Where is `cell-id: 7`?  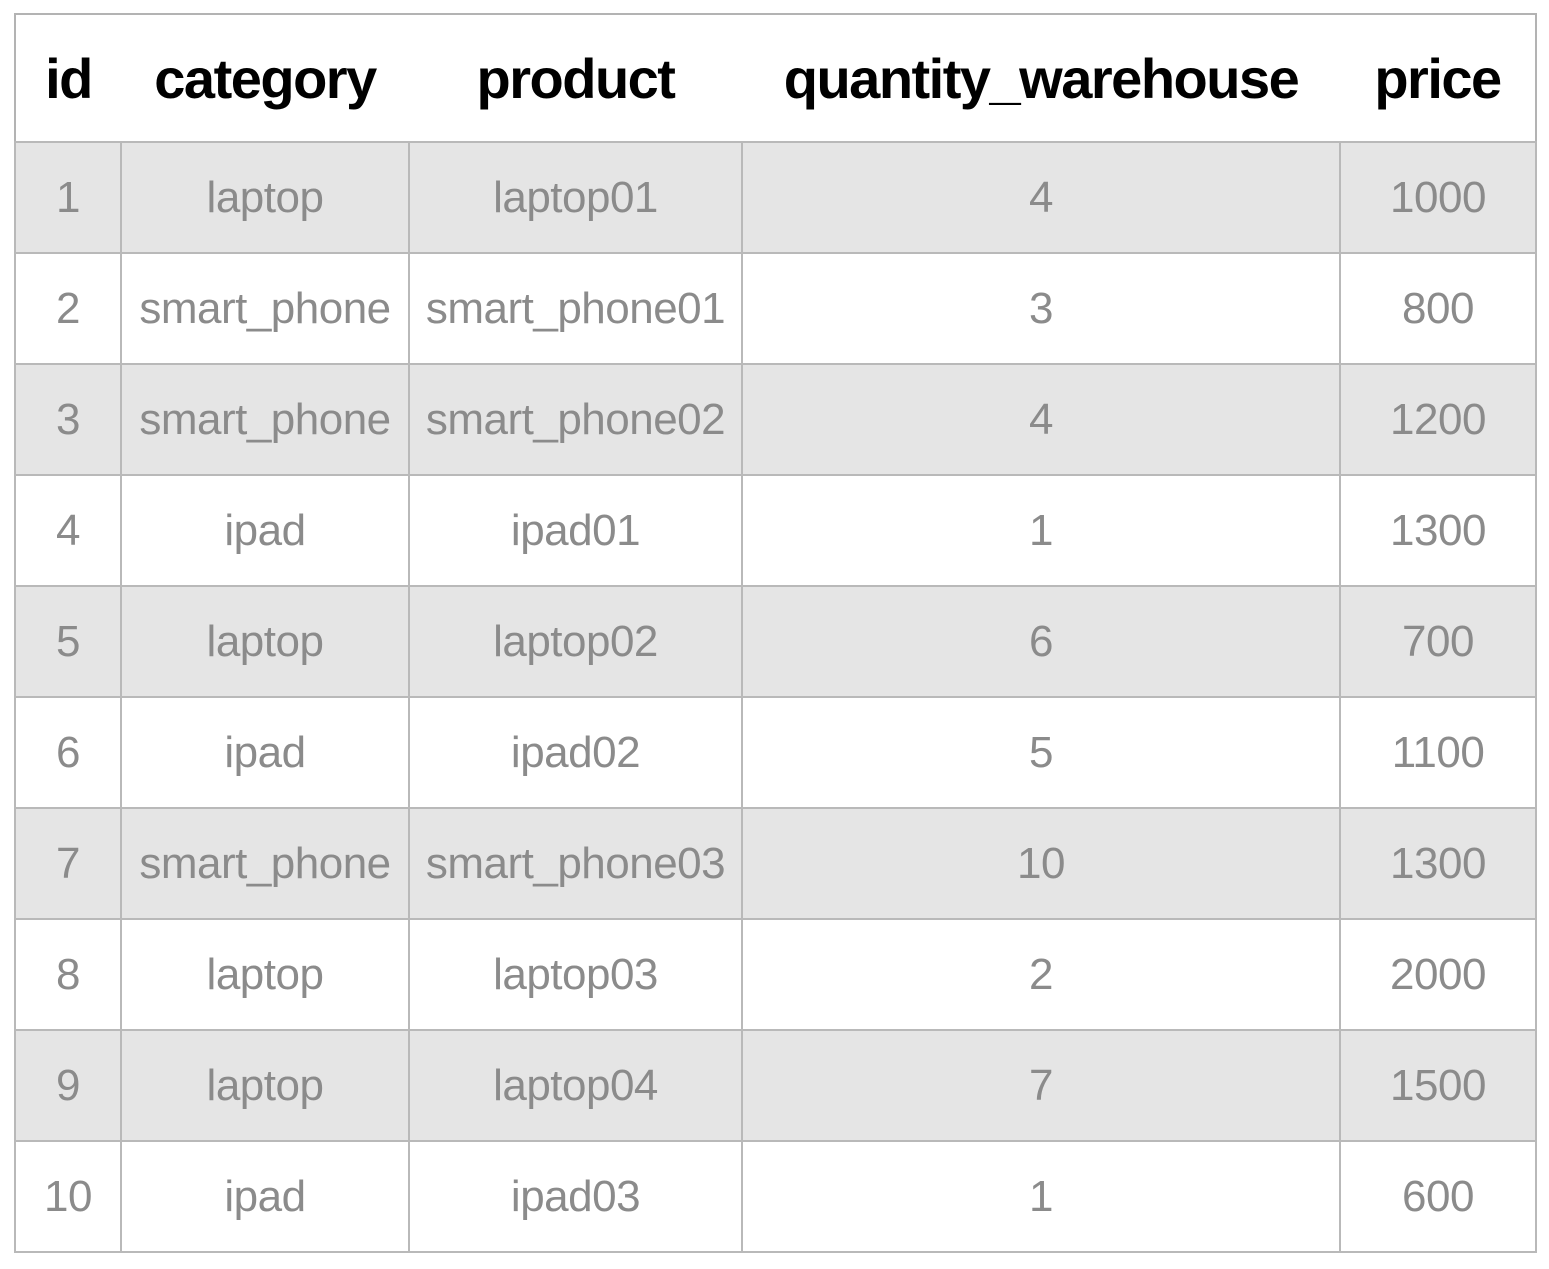 cell-id: 7 is located at coordinates (68, 863).